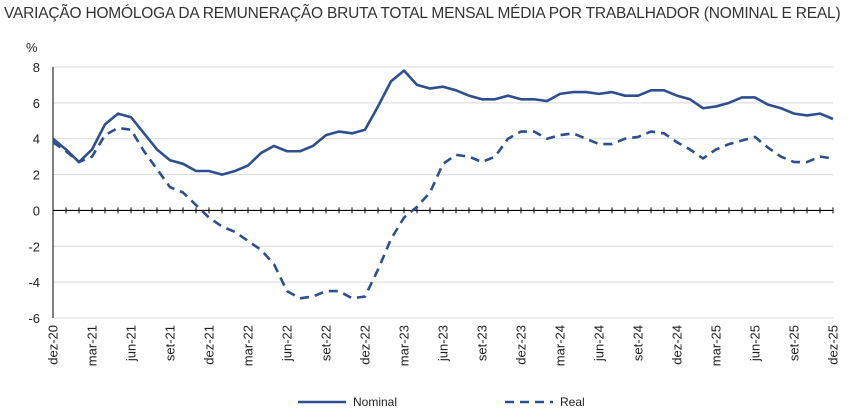 This screenshot has width=849, height=415. I want to click on y-tick-label: -4, so click(34, 282).